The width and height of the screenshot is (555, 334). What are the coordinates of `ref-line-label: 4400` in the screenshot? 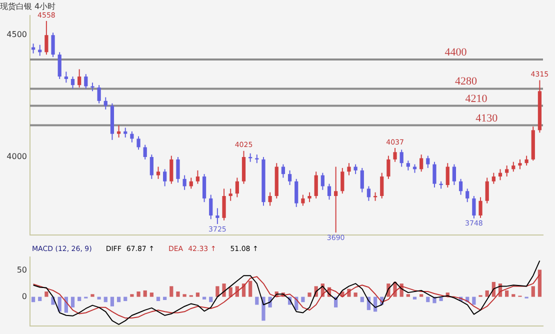 It's located at (456, 52).